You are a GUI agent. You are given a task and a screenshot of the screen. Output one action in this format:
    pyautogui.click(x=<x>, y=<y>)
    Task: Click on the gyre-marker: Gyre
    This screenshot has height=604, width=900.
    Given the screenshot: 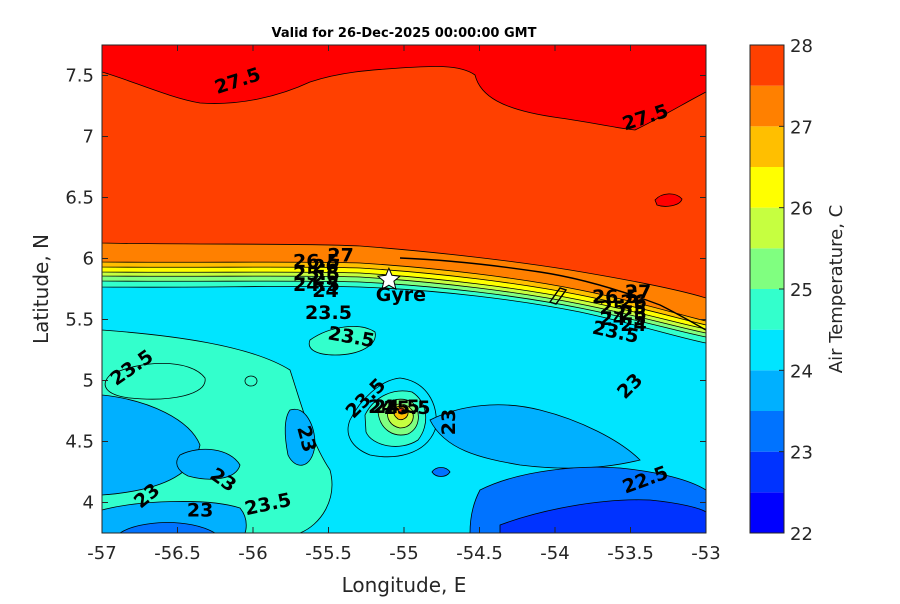 What is the action you would take?
    pyautogui.click(x=401, y=286)
    